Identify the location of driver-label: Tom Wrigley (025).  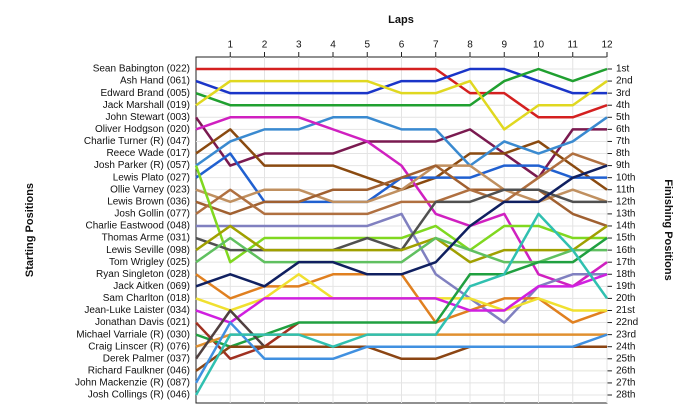
(149, 262).